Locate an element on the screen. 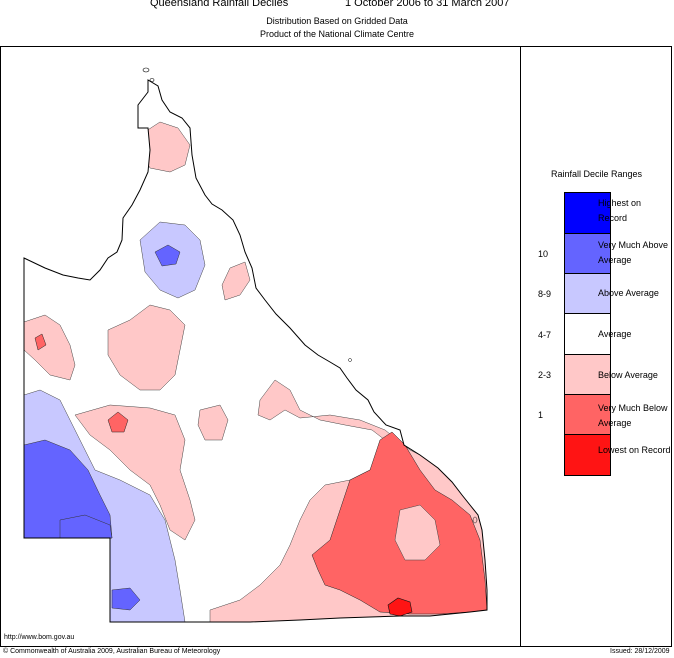 This screenshot has height=658, width=674. legend-swatch-very-much-below is located at coordinates (587, 414).